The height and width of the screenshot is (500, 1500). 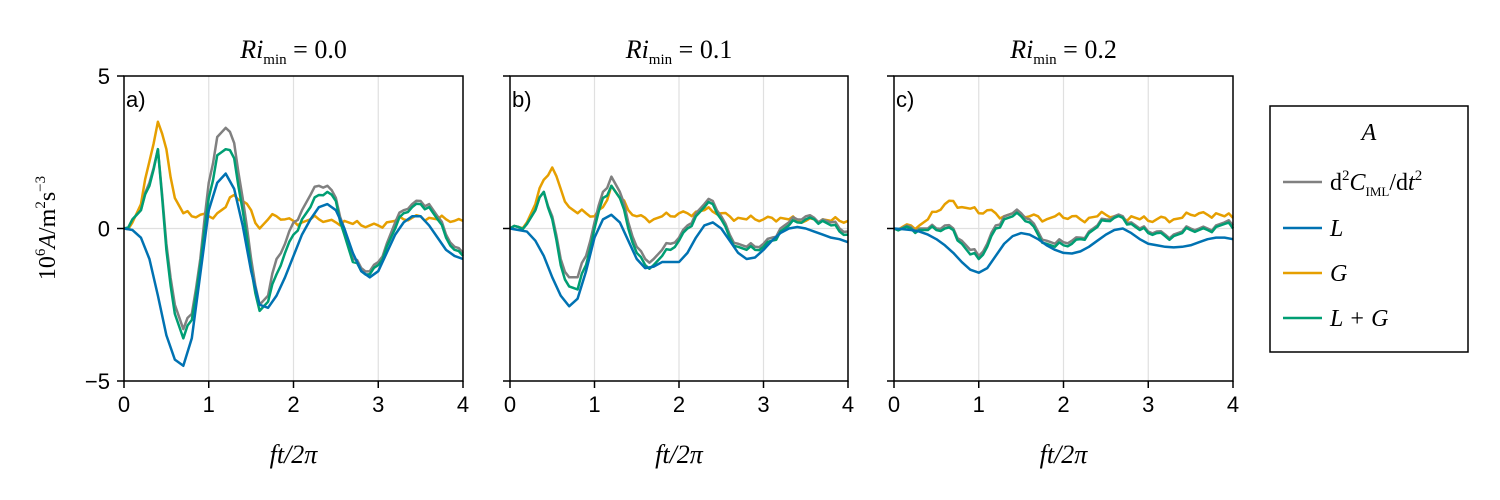 What do you see at coordinates (48, 196) in the screenshot?
I see `ylabel-unit-s: s` at bounding box center [48, 196].